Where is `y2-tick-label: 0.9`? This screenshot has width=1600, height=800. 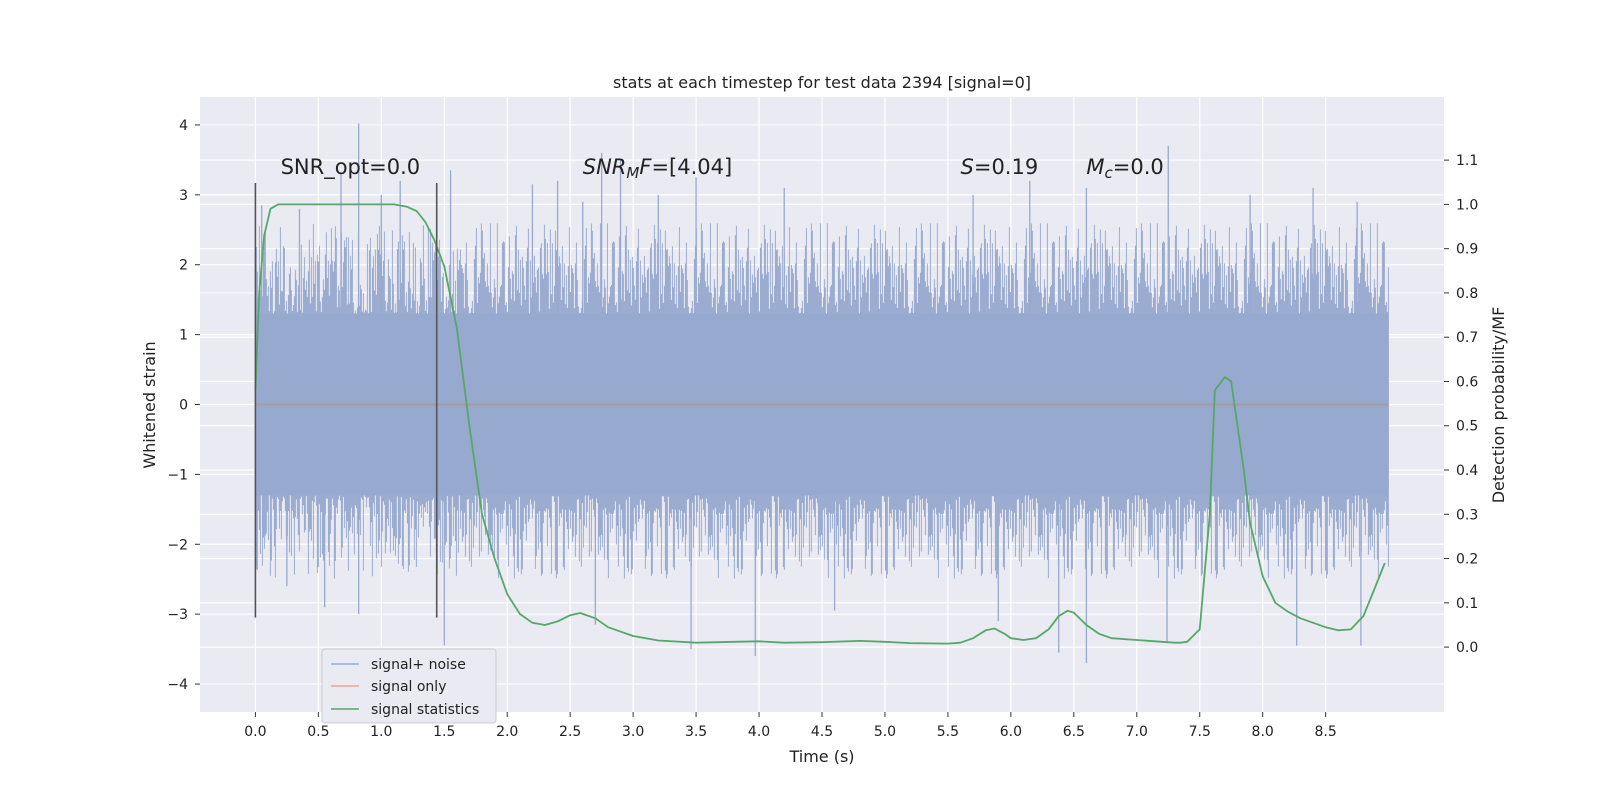
y2-tick-label: 0.9 is located at coordinates (1467, 250).